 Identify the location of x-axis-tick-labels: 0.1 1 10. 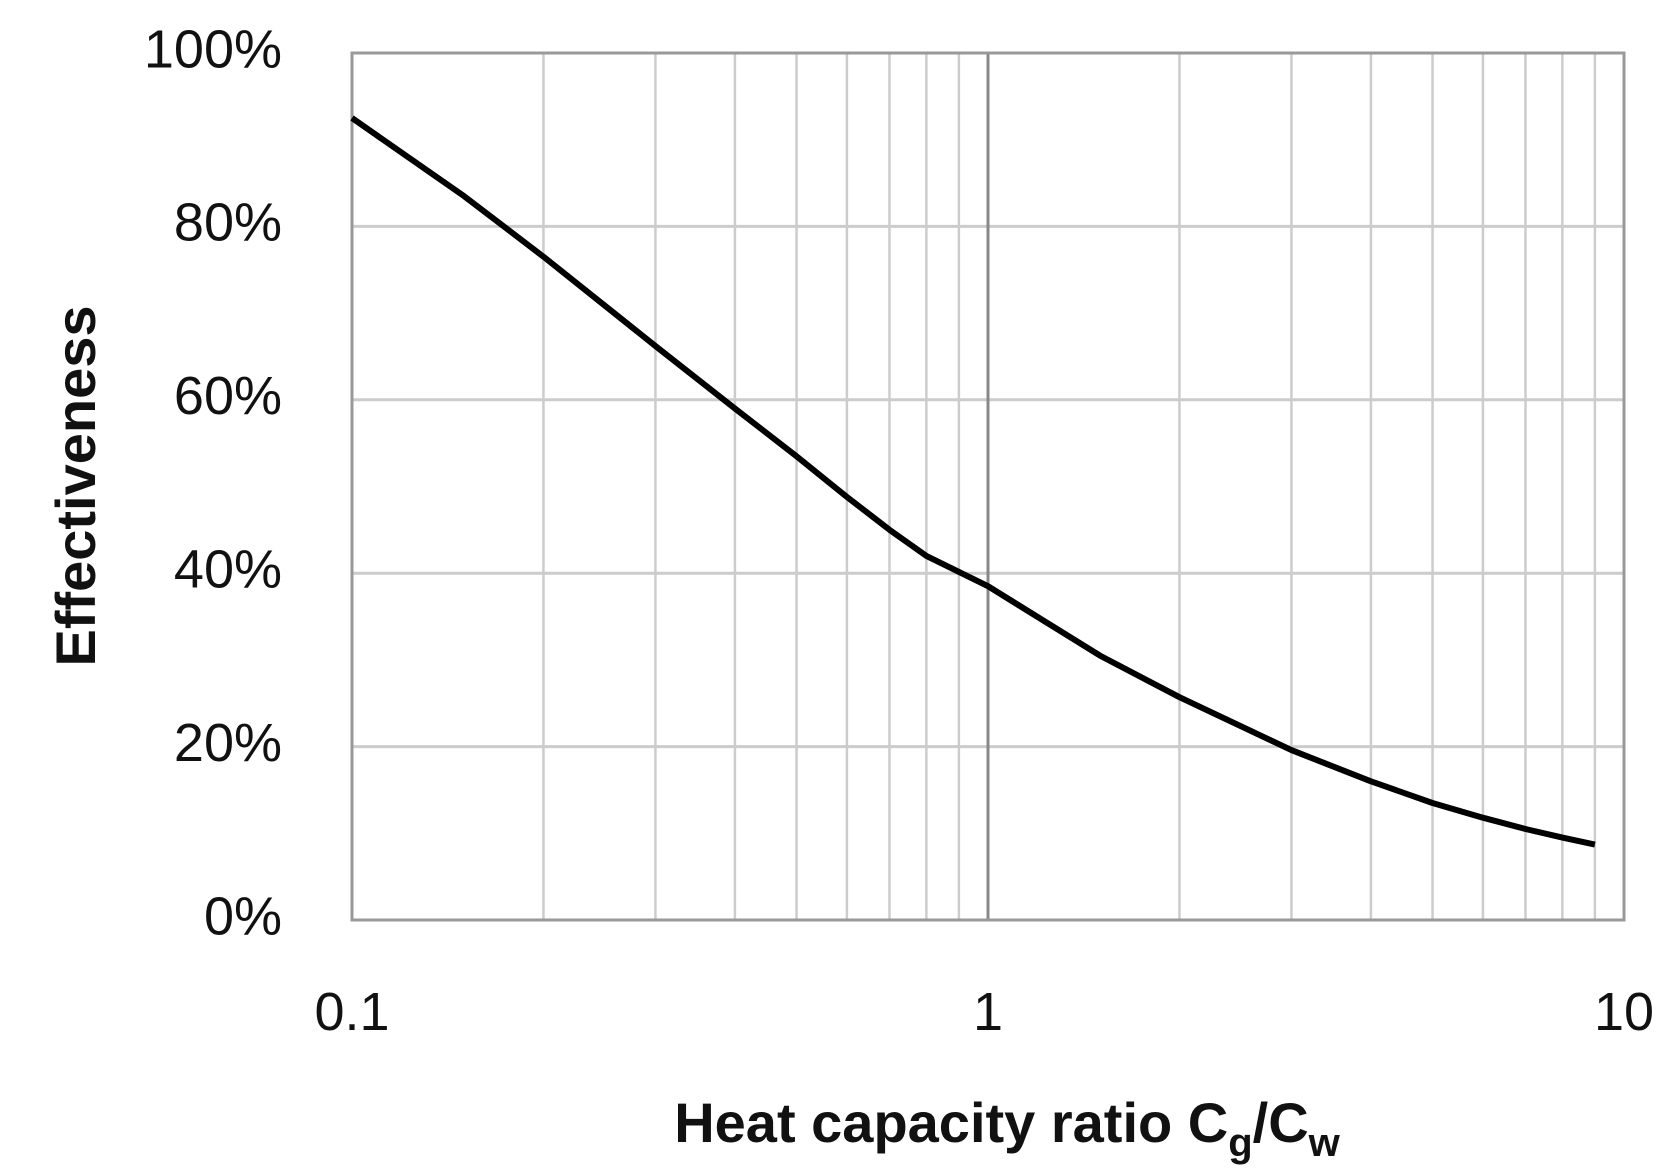
(984, 1012).